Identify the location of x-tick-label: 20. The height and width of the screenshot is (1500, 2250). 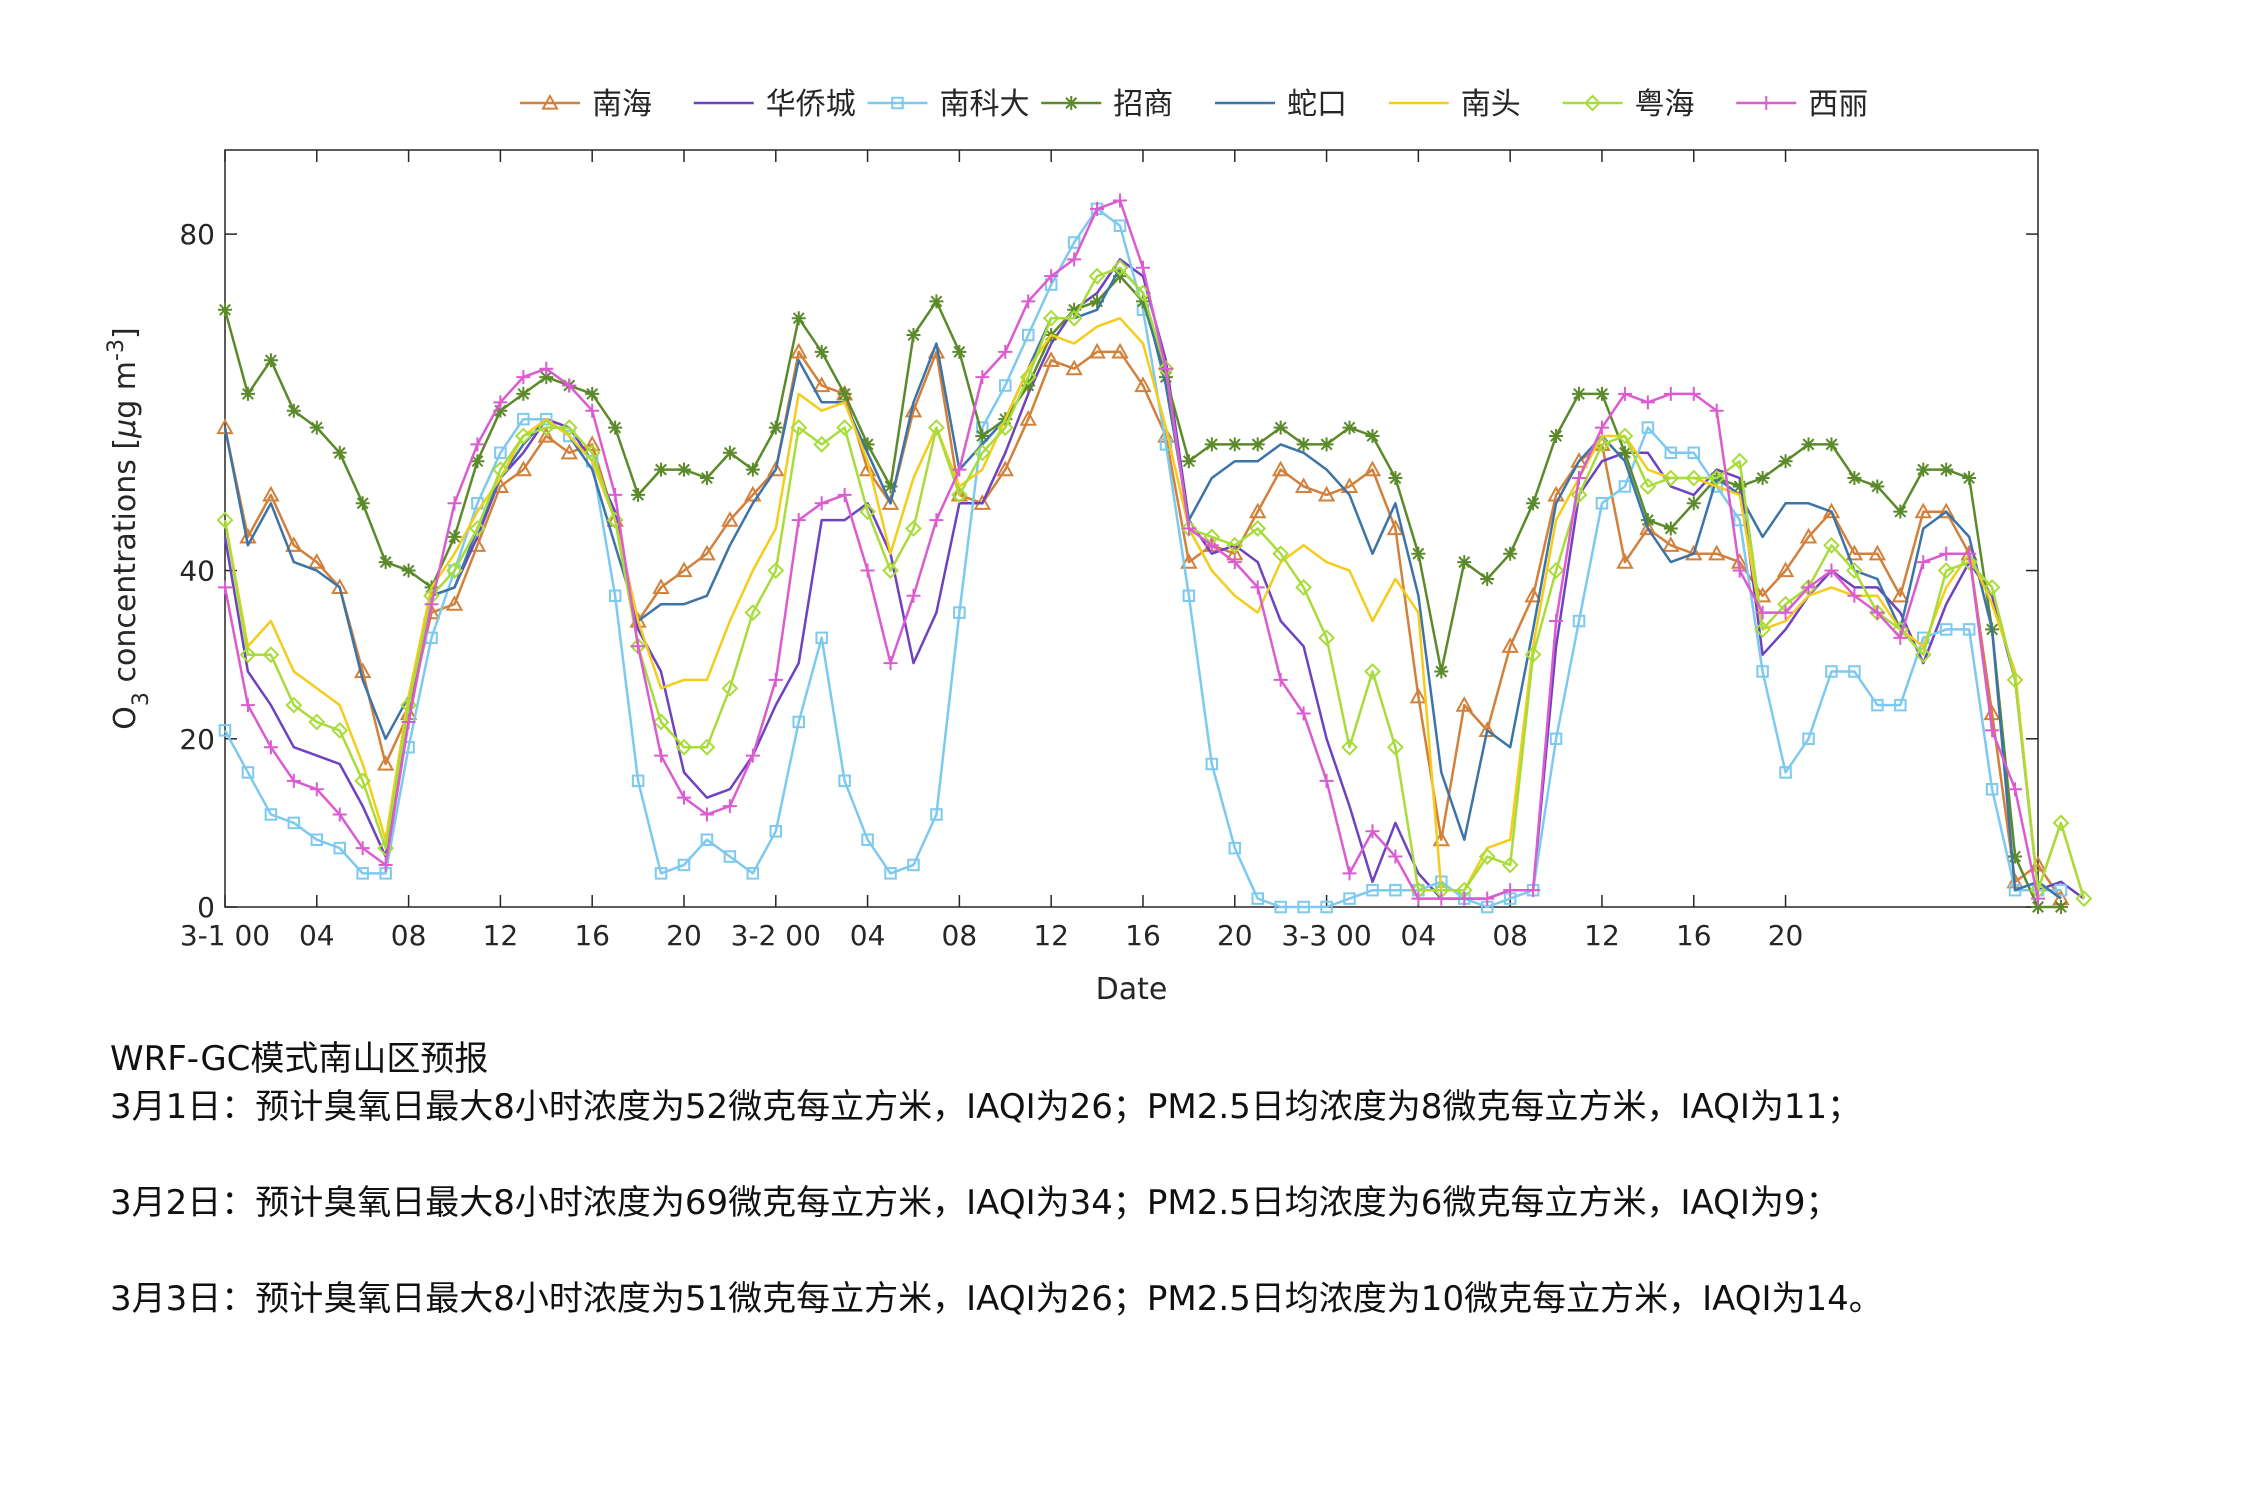
(1235, 935).